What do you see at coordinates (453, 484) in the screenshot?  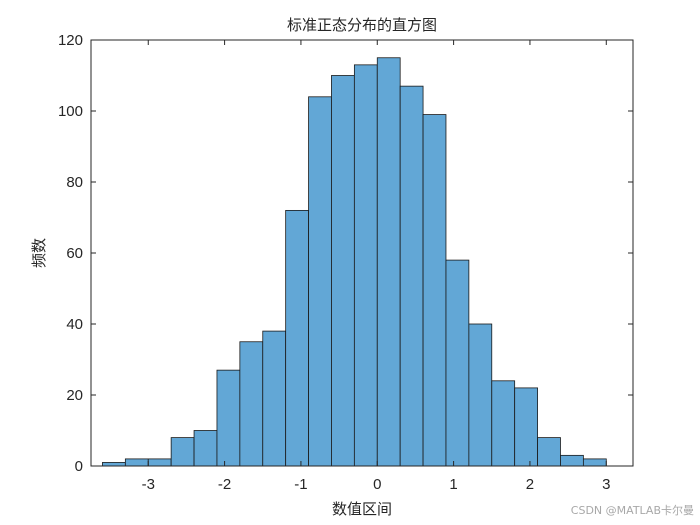 I see `x-tick-label: 1` at bounding box center [453, 484].